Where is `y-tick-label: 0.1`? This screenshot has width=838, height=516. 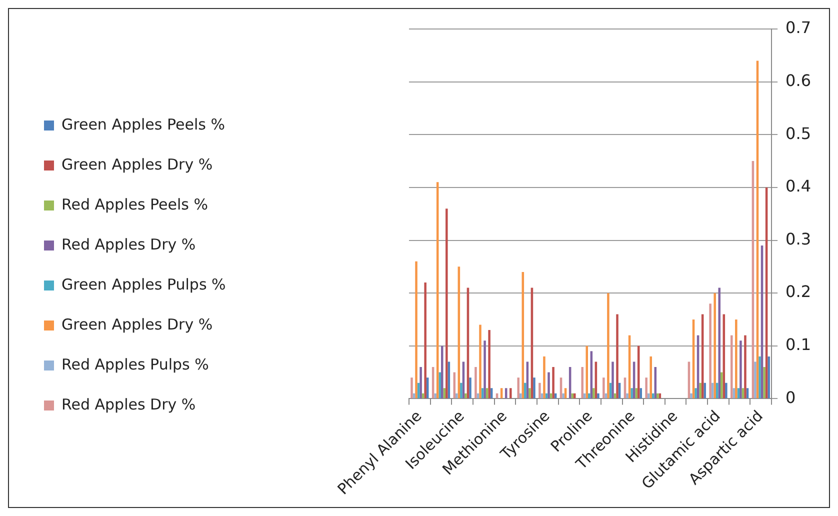 y-tick-label: 0.1 is located at coordinates (799, 344).